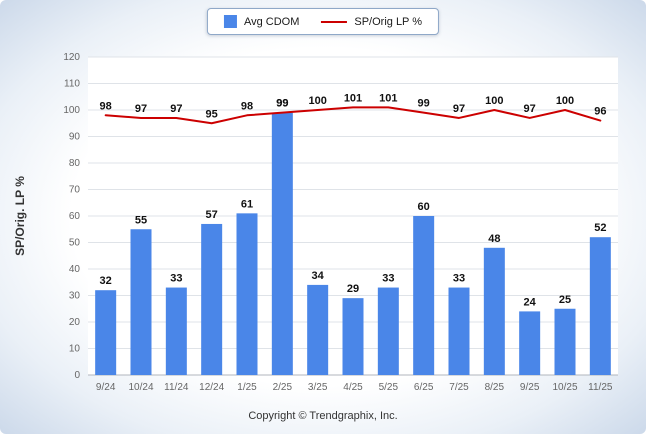 The width and height of the screenshot is (646, 434). Describe the element at coordinates (530, 387) in the screenshot. I see `x-tick-label: 9/25` at that location.